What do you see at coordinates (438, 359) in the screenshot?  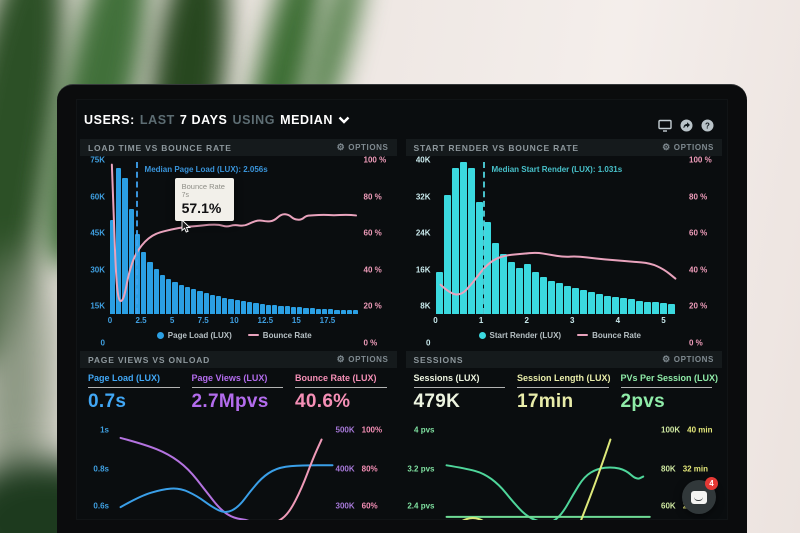 I see `panel-title: SESSIONS` at bounding box center [438, 359].